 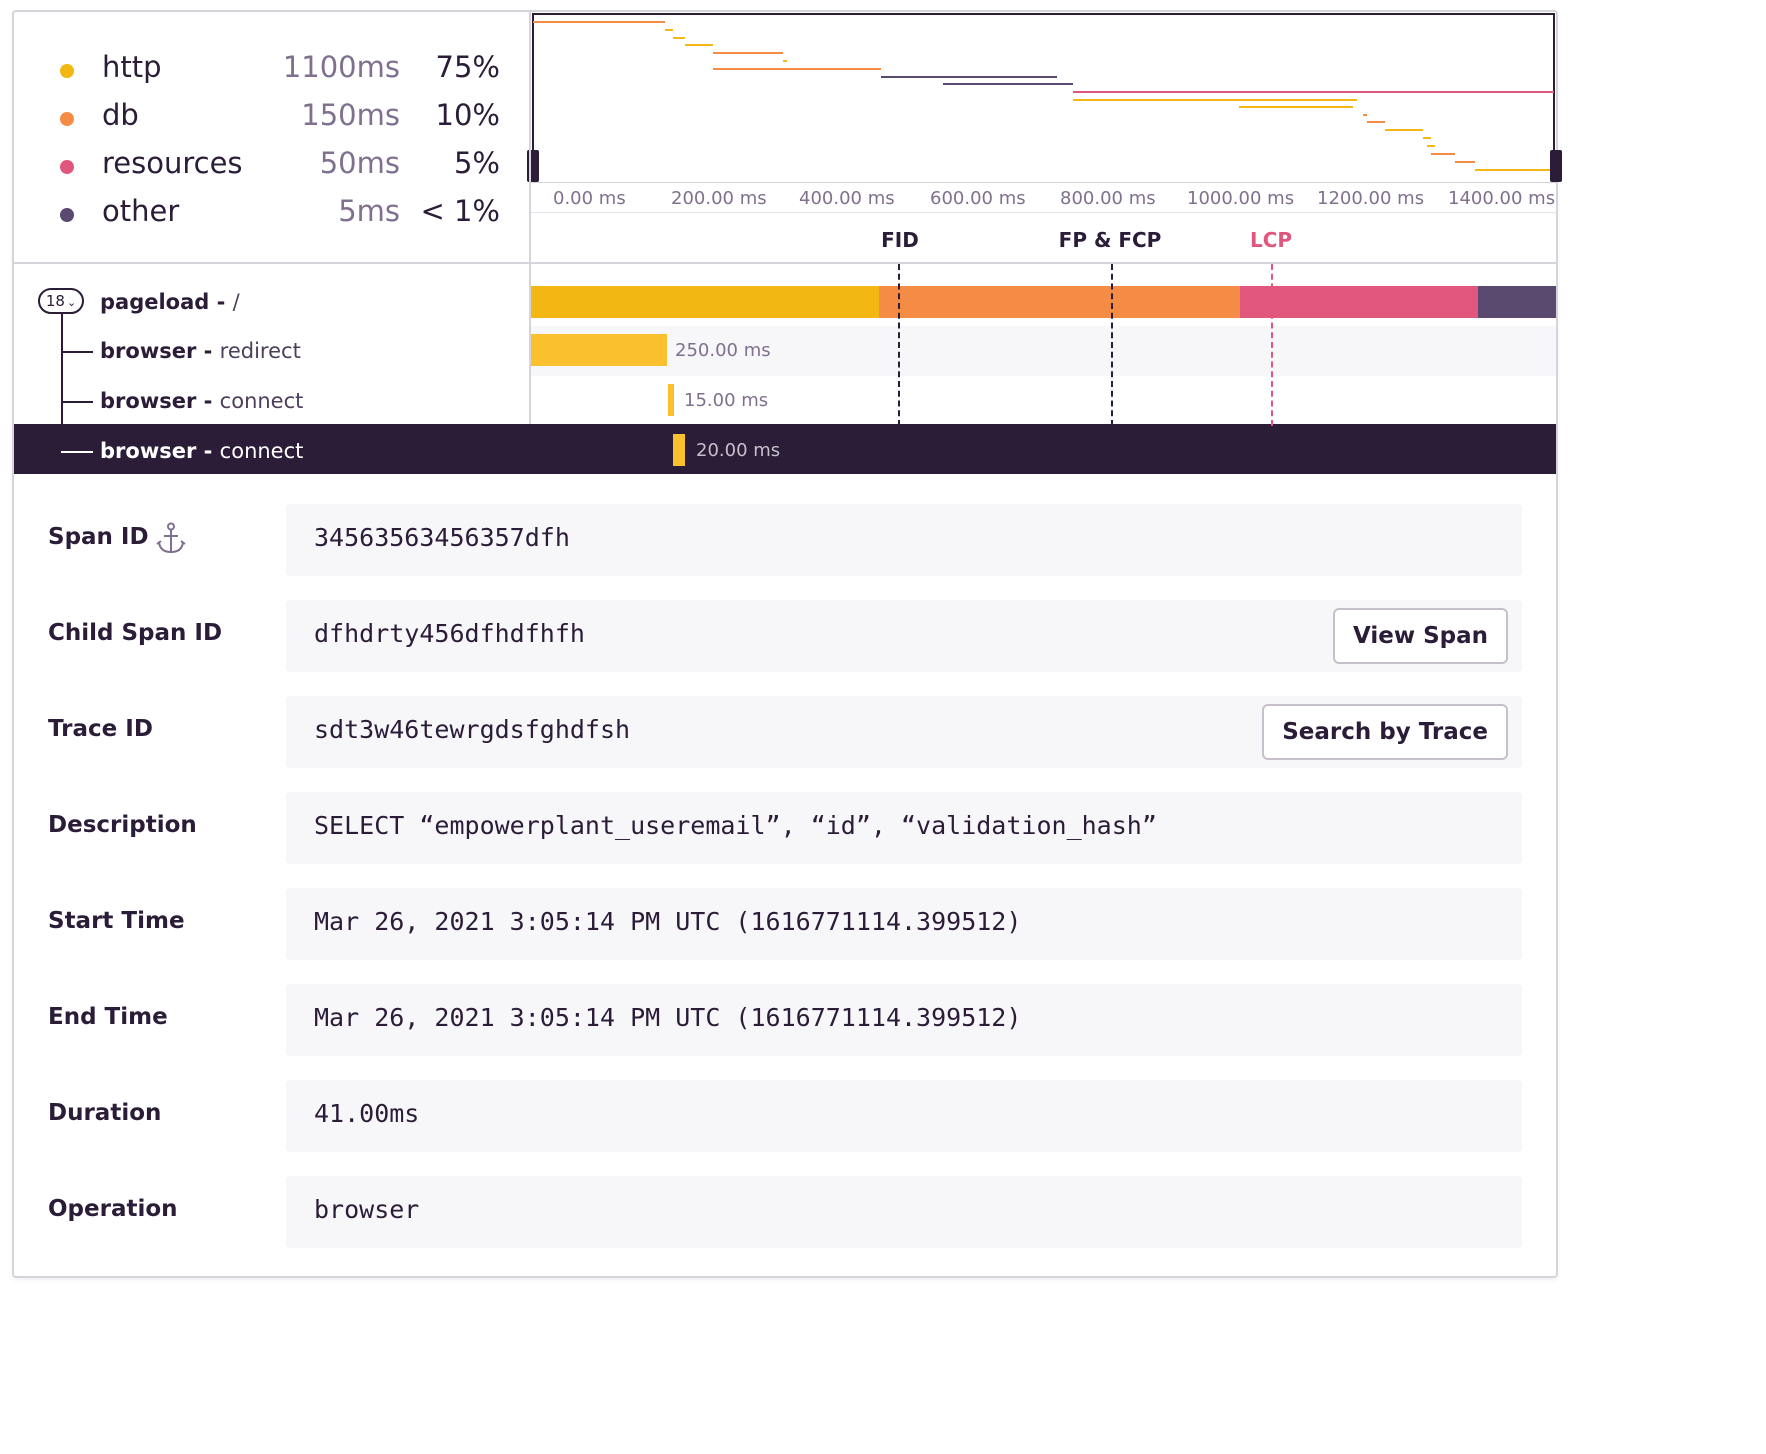 I want to click on span-desc: redirect, so click(x=260, y=351).